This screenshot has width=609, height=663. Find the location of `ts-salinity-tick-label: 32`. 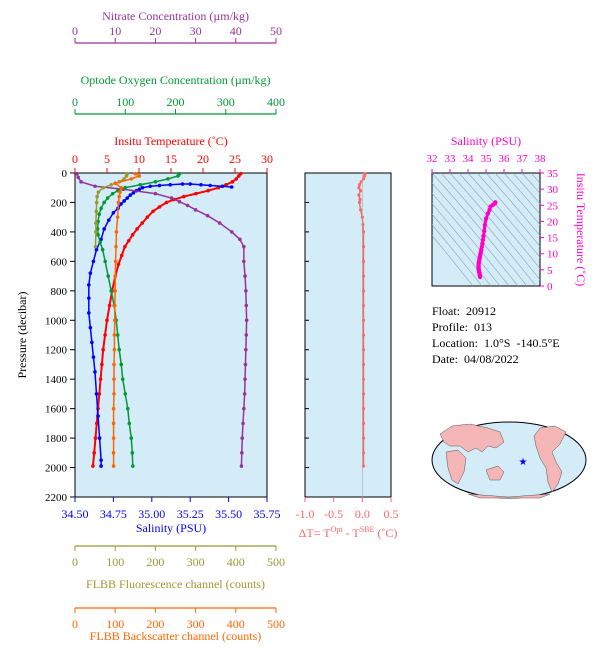

ts-salinity-tick-label: 32 is located at coordinates (432, 159).